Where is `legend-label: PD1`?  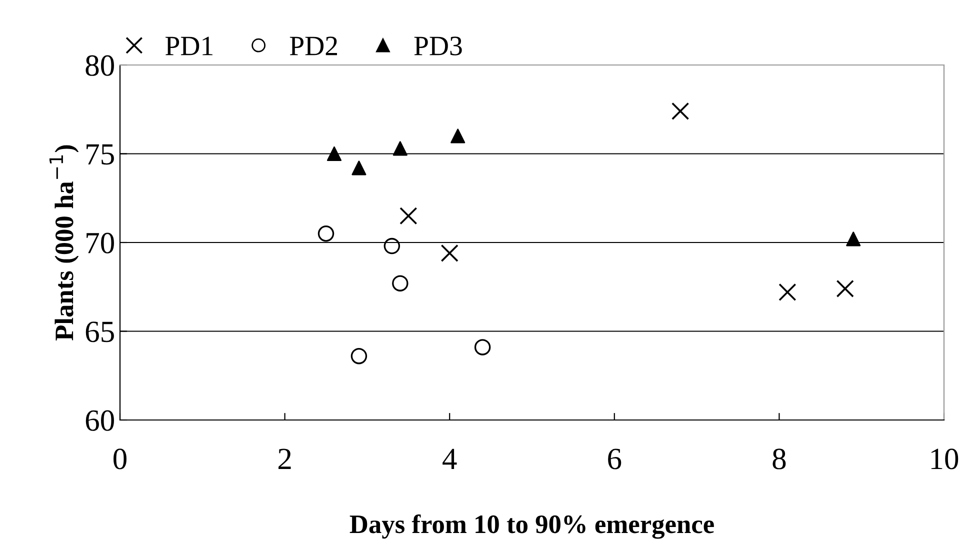 legend-label: PD1 is located at coordinates (189, 46).